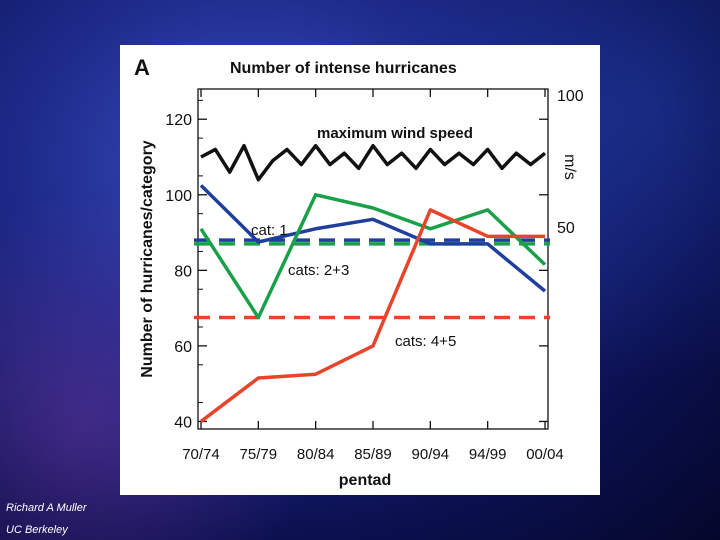 The width and height of the screenshot is (720, 540). What do you see at coordinates (269, 230) in the screenshot?
I see `label-cat1: cat: 1` at bounding box center [269, 230].